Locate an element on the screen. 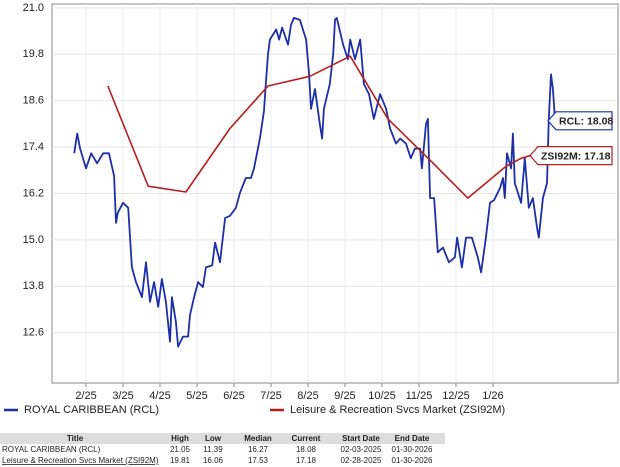 The image size is (620, 467). table-cell: 17.53 is located at coordinates (258, 460).